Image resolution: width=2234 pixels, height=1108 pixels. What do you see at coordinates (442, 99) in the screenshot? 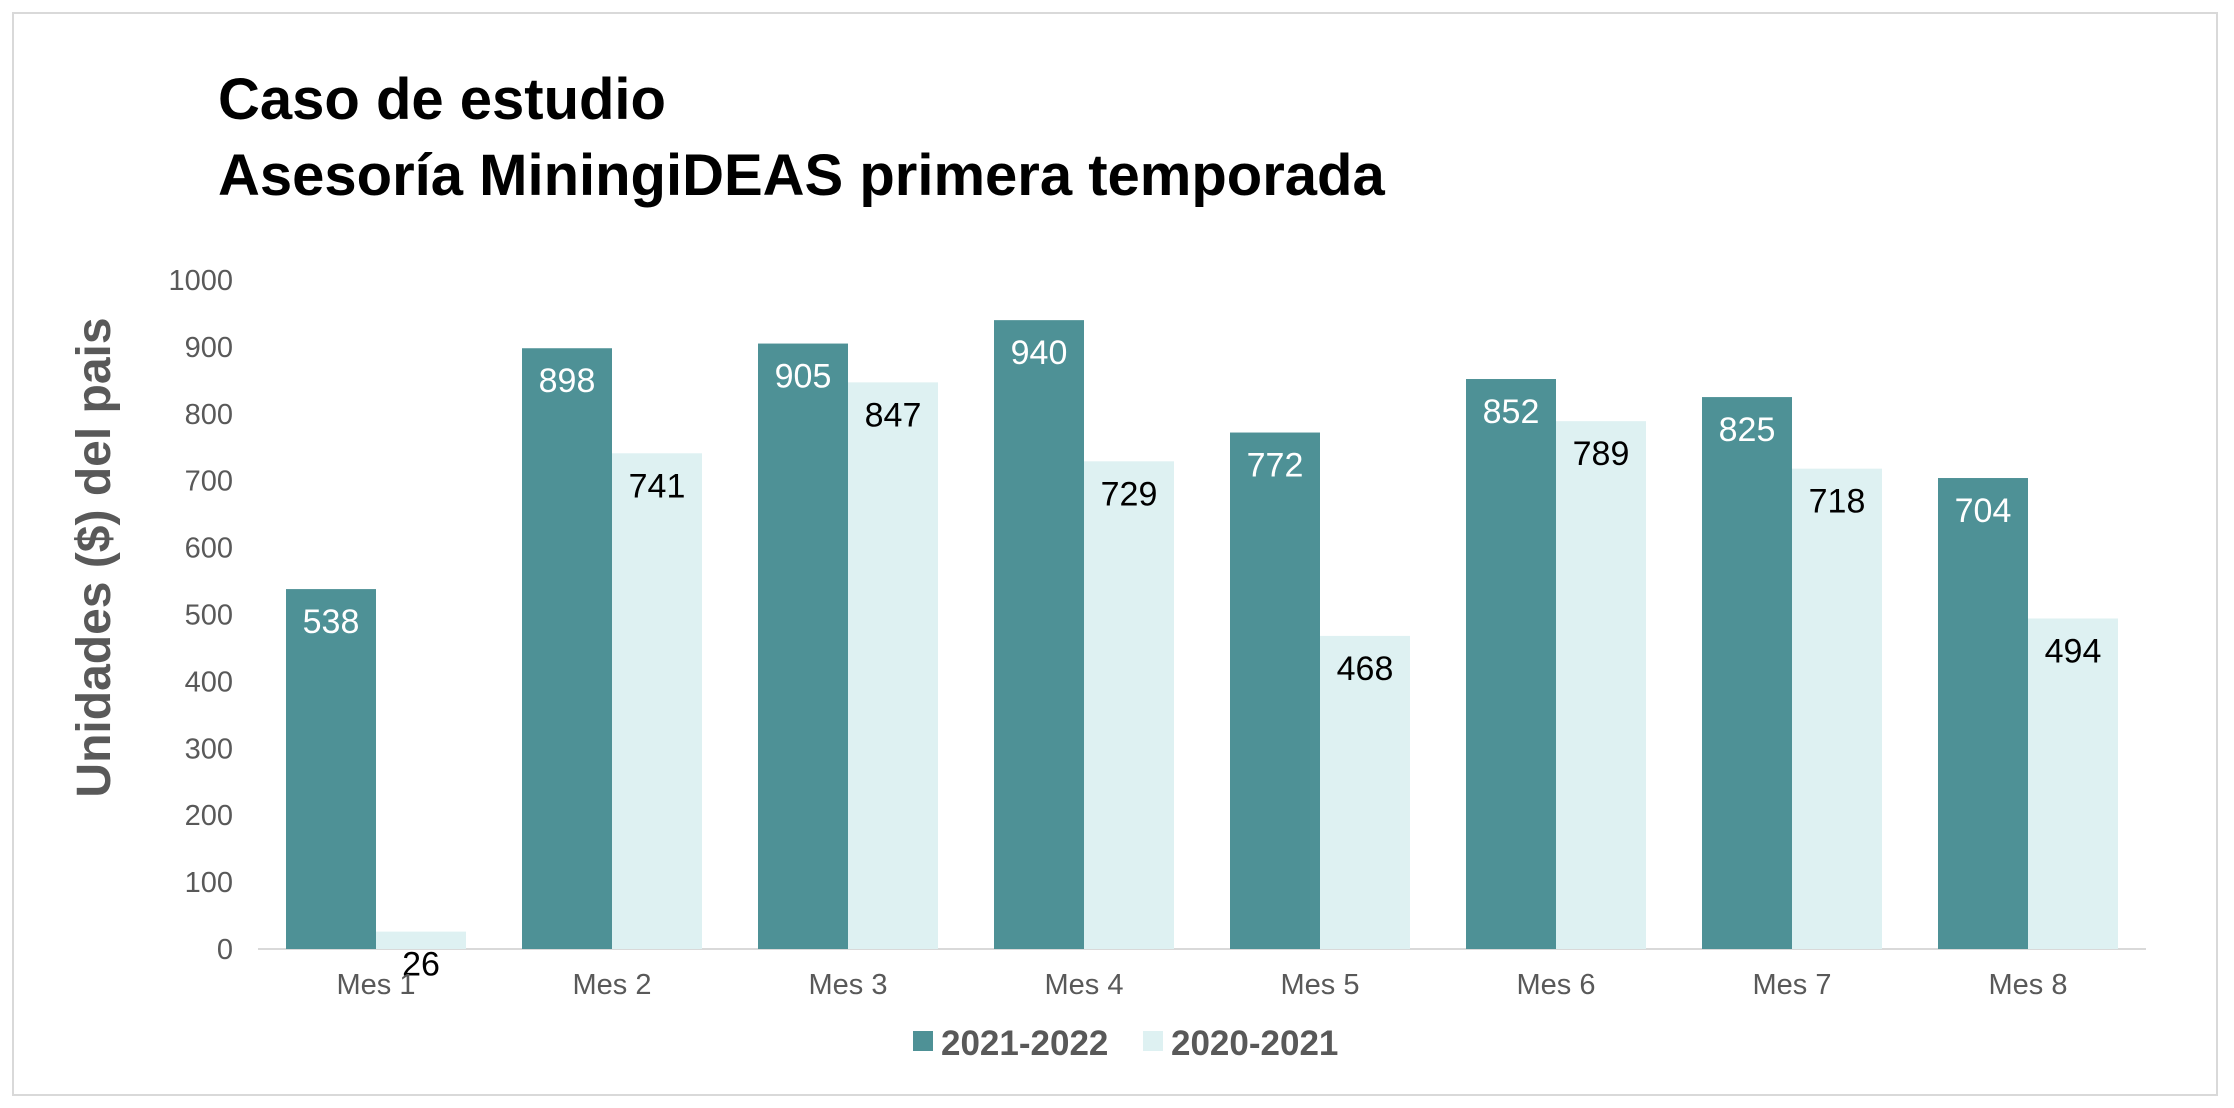
I see `chart-title-line: Caso de estudio` at bounding box center [442, 99].